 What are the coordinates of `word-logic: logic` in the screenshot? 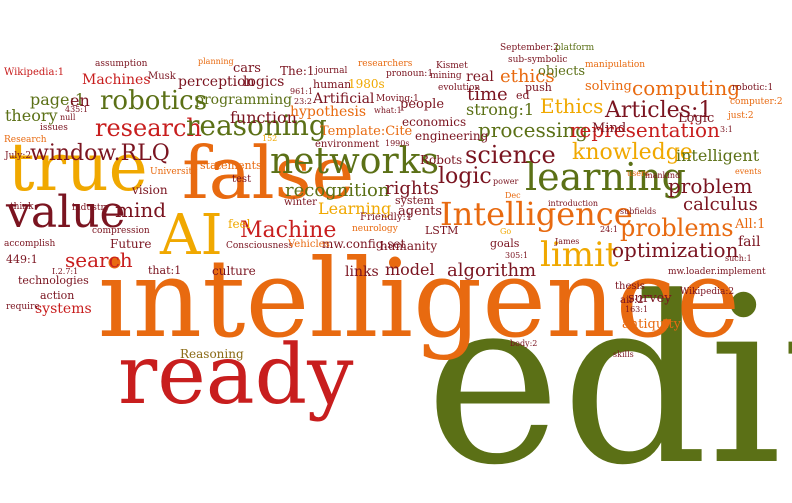 It's located at (465, 176).